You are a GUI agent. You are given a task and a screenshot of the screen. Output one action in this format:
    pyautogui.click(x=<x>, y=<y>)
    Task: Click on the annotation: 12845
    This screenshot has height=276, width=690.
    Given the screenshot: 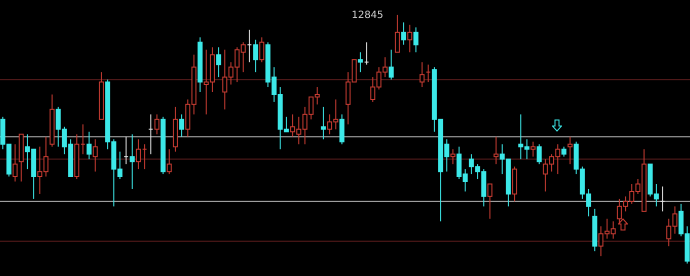 What is the action you would take?
    pyautogui.click(x=368, y=15)
    